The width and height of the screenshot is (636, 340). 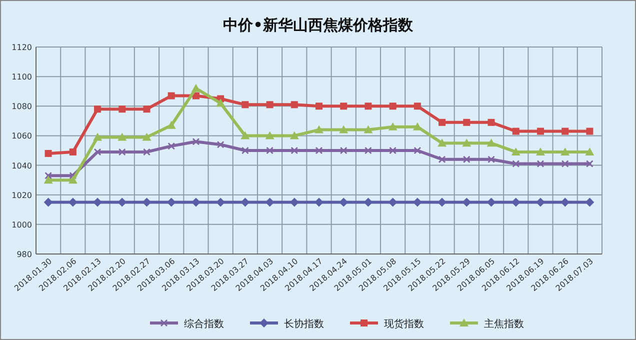 I want to click on y-tick-label: 1000, so click(x=22, y=225).